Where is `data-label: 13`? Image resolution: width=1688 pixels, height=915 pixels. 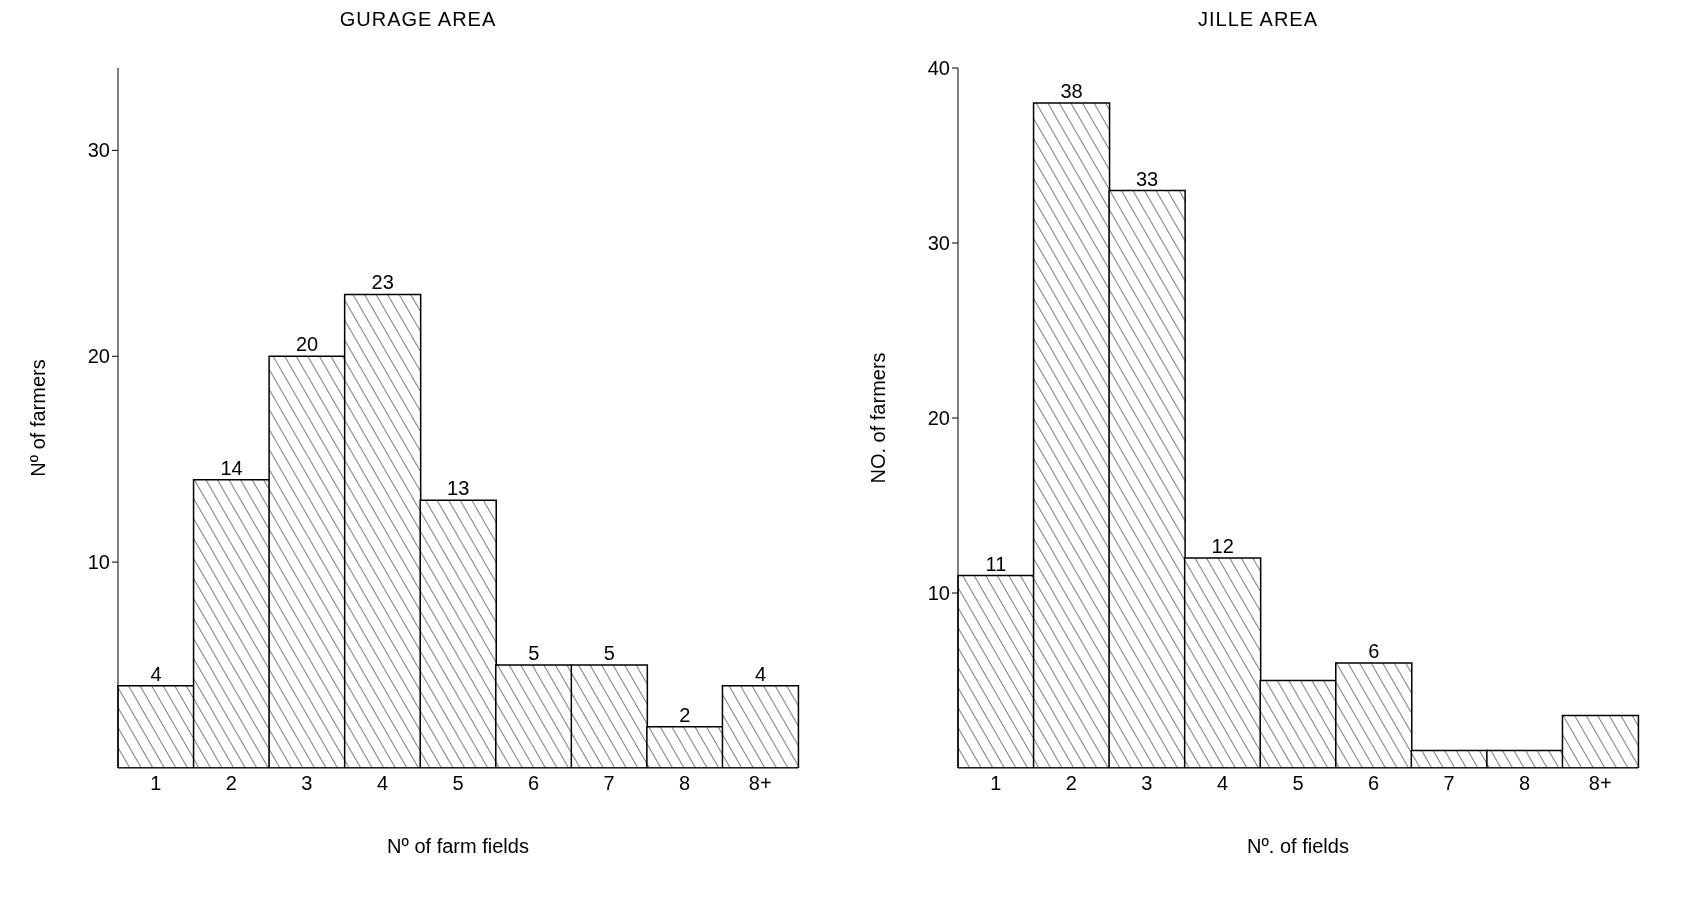
data-label: 13 is located at coordinates (458, 488).